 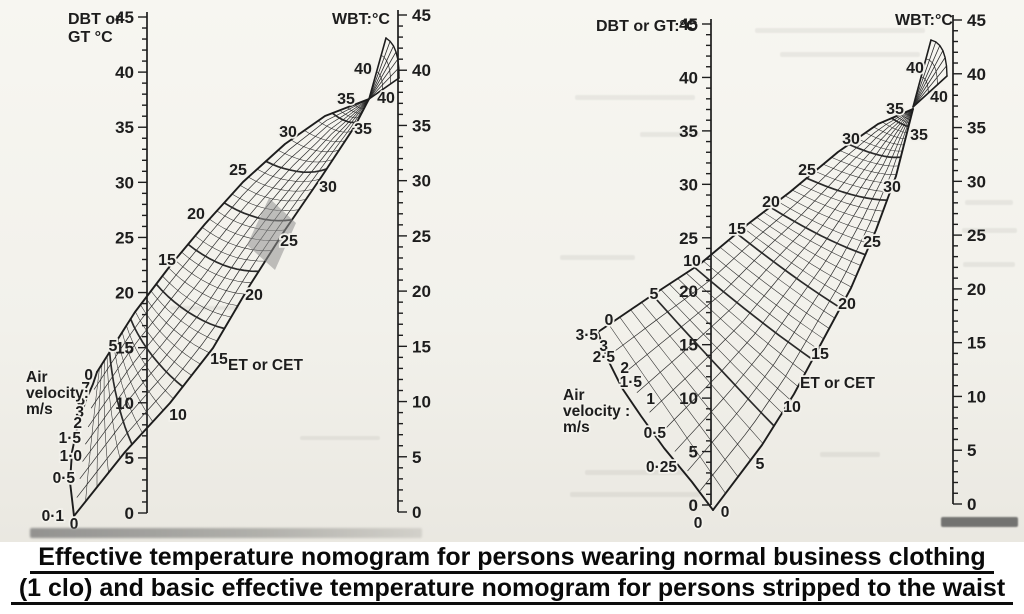 What do you see at coordinates (971, 450) in the screenshot?
I see `basic-effective-temperature-nomogram-stripped-wbt-axis-tick-label: 5` at bounding box center [971, 450].